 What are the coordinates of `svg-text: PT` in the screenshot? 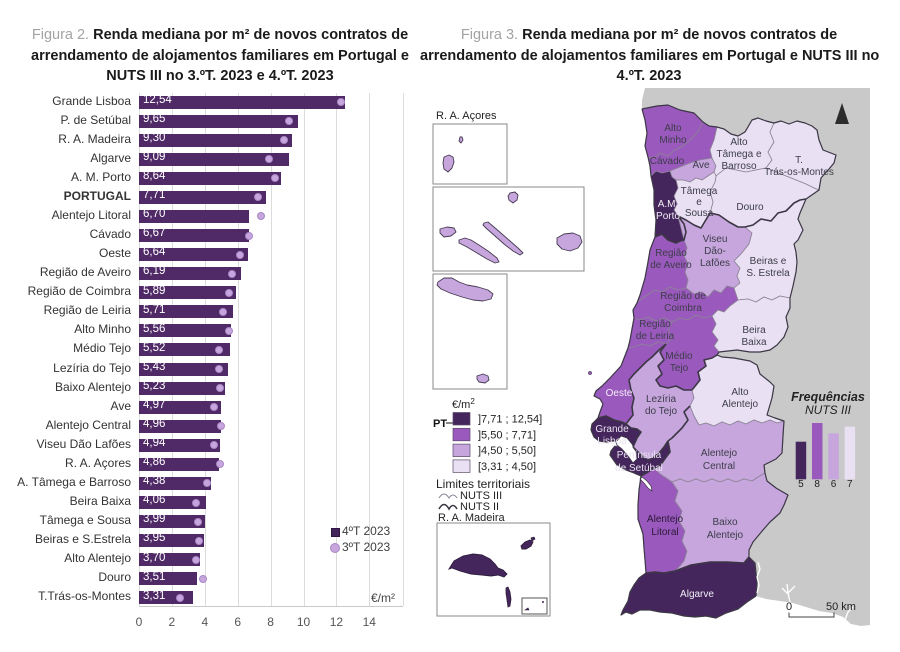 It's located at (440, 424).